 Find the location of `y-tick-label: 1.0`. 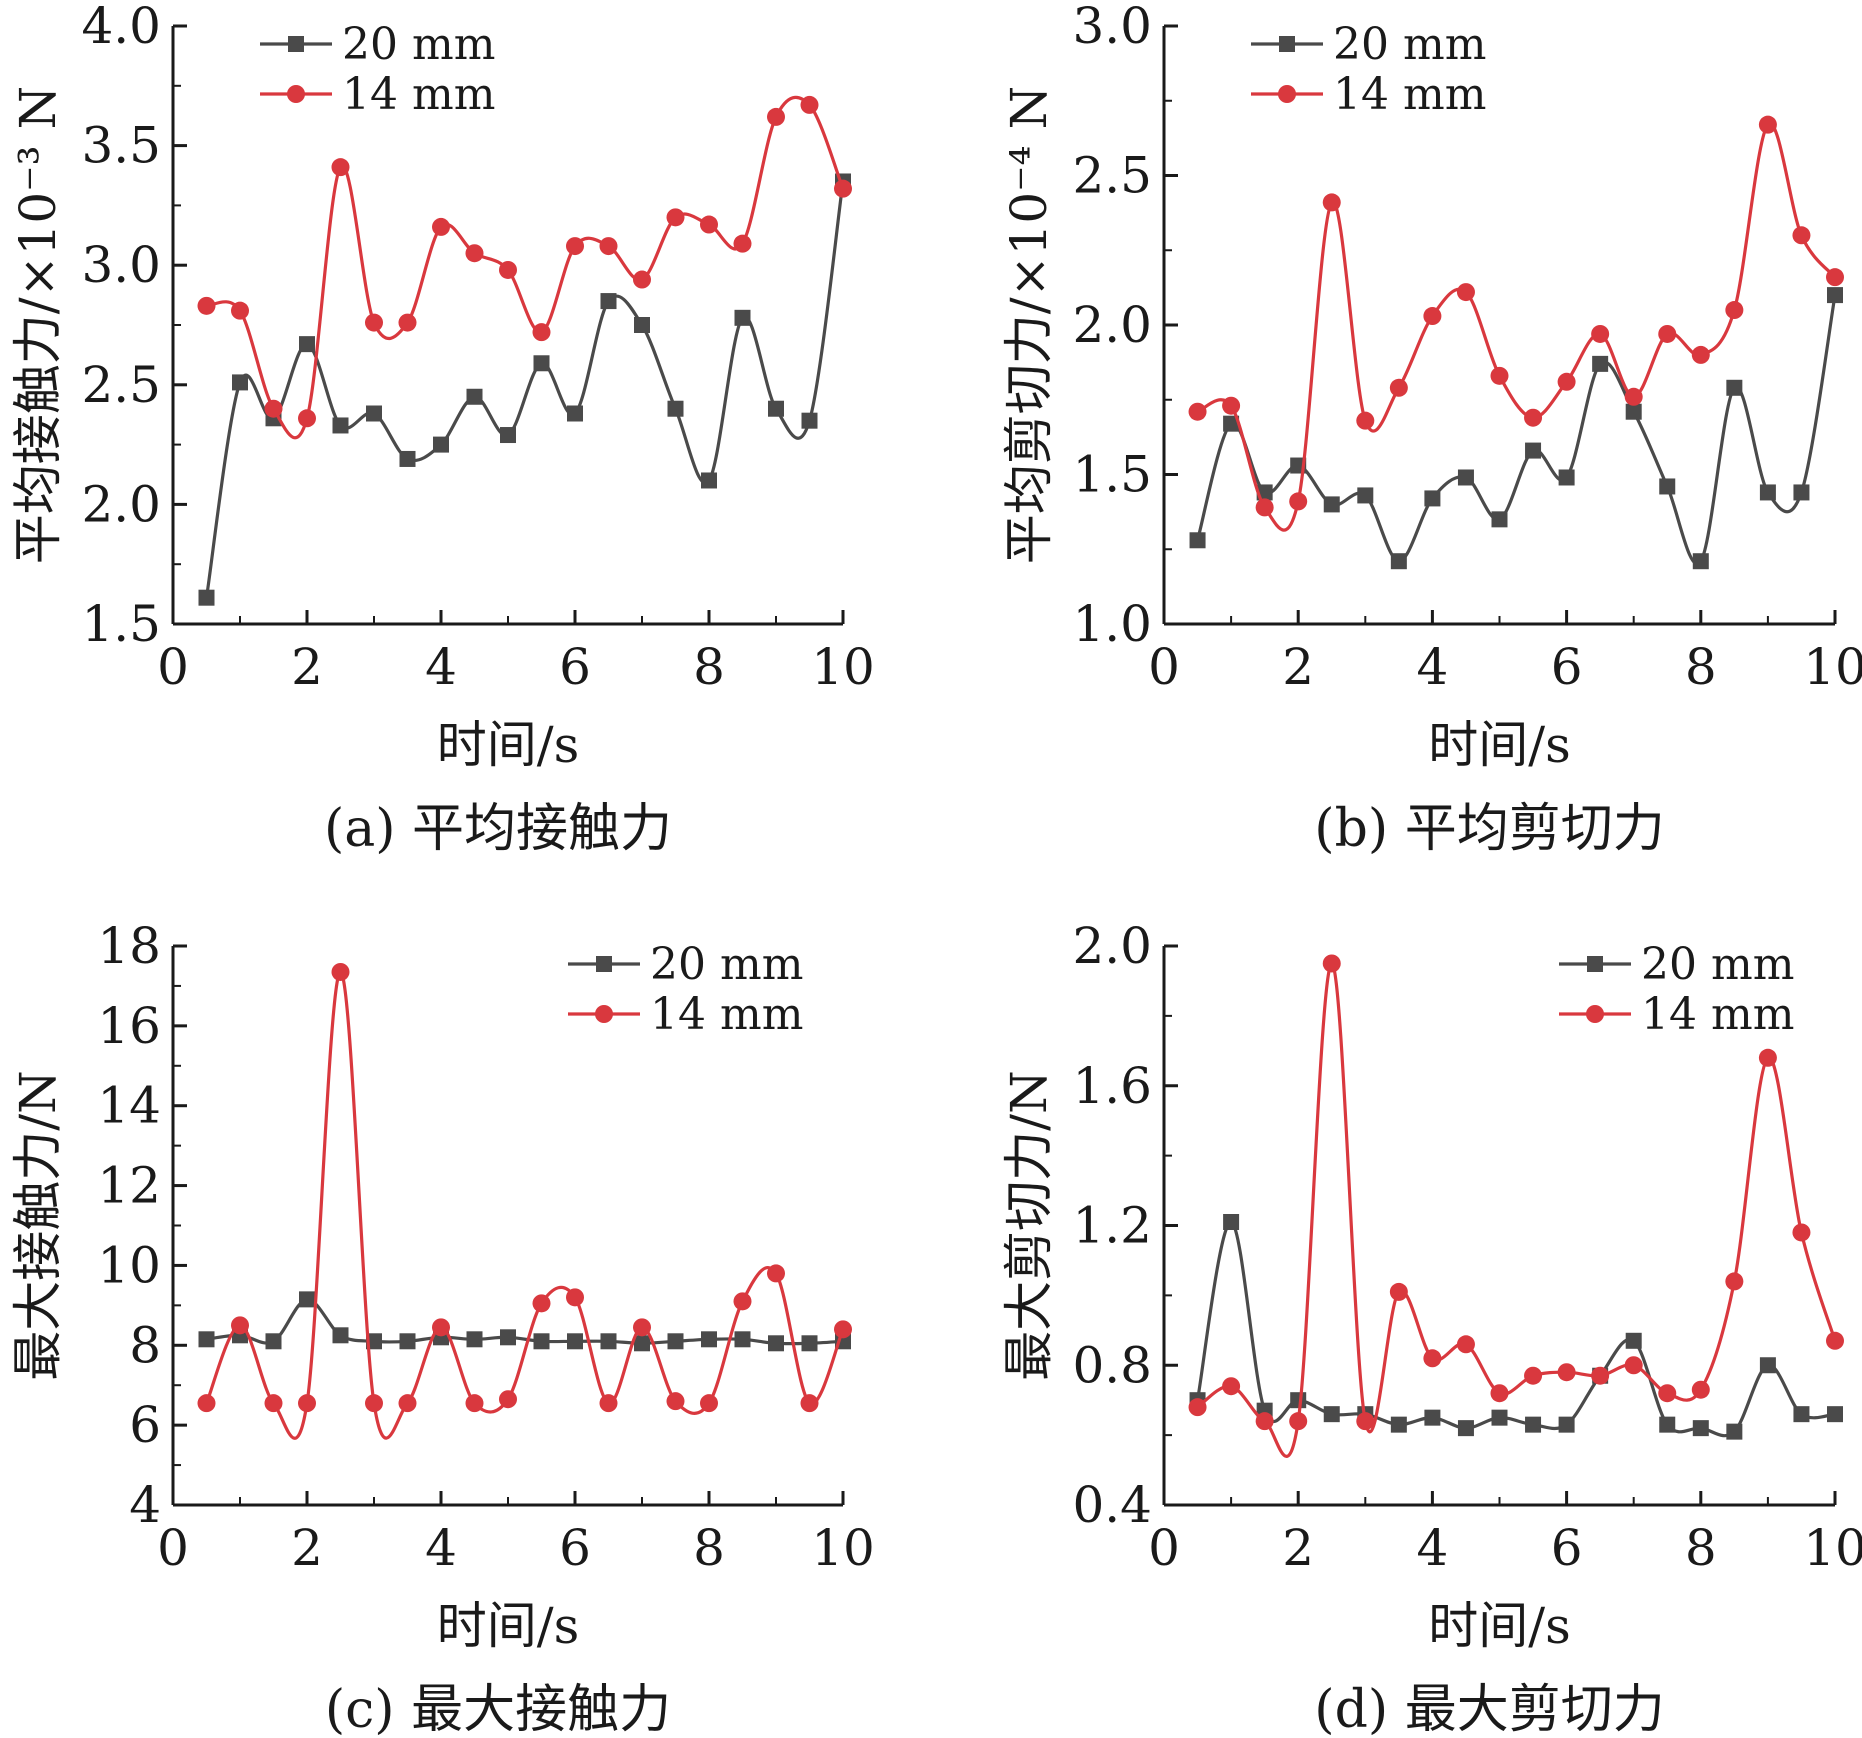

y-tick-label: 1.0 is located at coordinates (1112, 624).